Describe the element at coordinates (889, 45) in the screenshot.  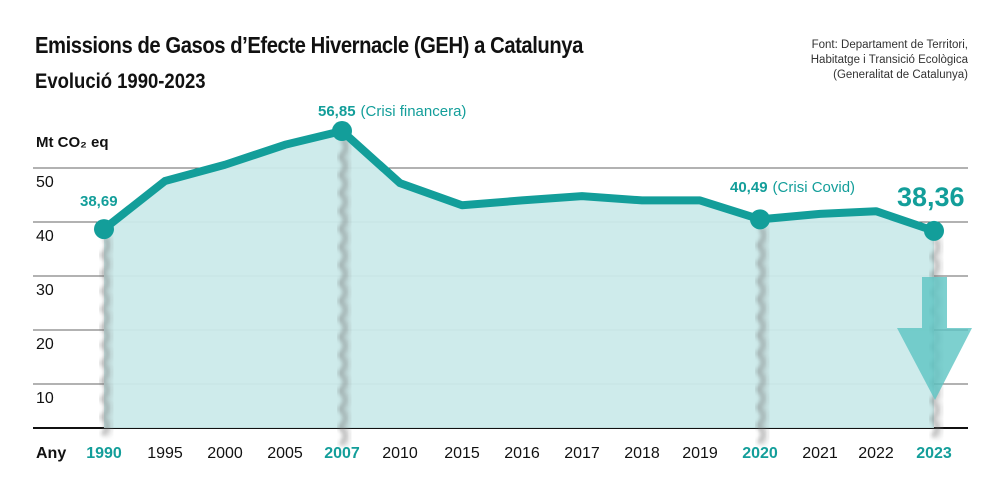
I see `source-line: Font: Departament de Territori,` at that location.